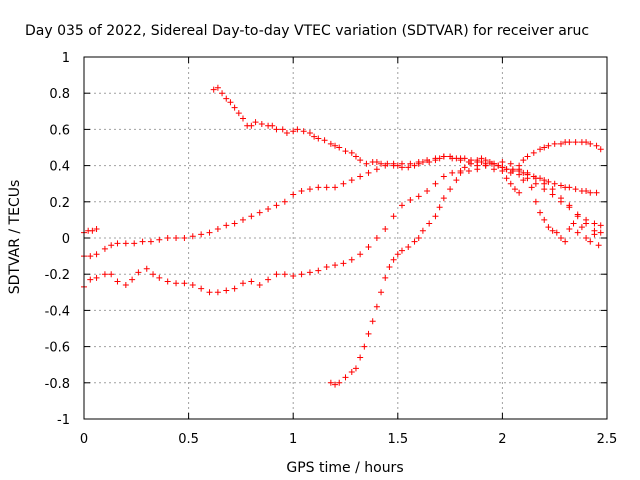  Describe the element at coordinates (188, 439) in the screenshot. I see `x-tick-label: 0.5` at that location.